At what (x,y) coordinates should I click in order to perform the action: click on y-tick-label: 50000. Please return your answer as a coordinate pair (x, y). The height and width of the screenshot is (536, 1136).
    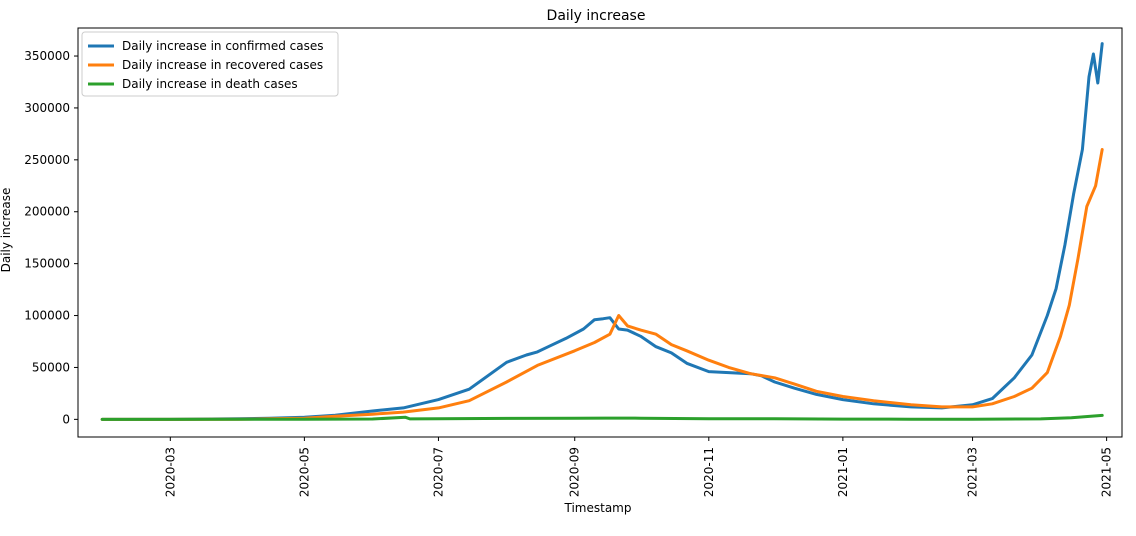
    Looking at the image, I should click on (51, 367).